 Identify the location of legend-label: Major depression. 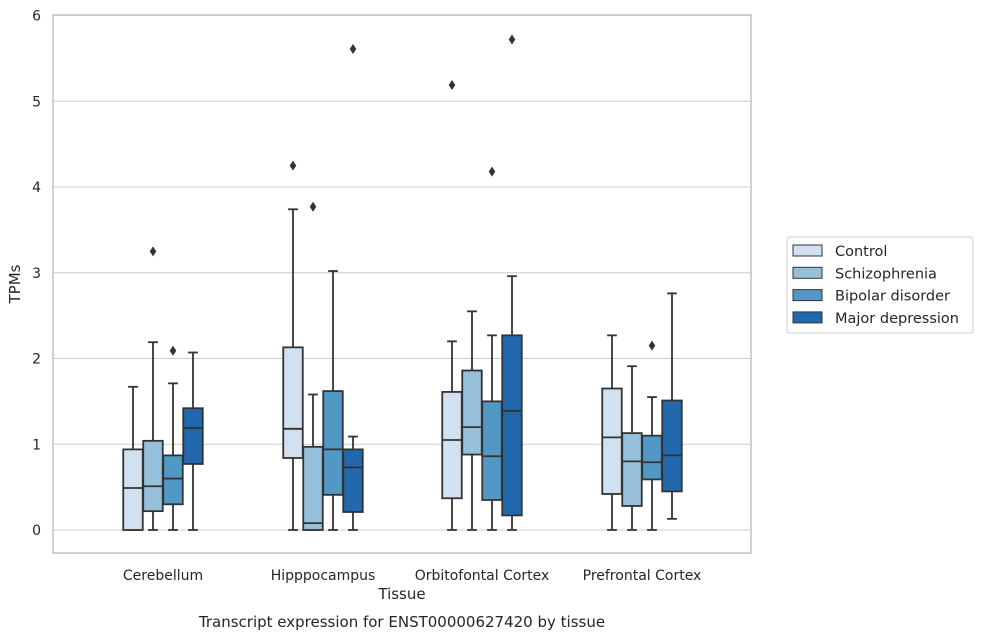
(897, 319).